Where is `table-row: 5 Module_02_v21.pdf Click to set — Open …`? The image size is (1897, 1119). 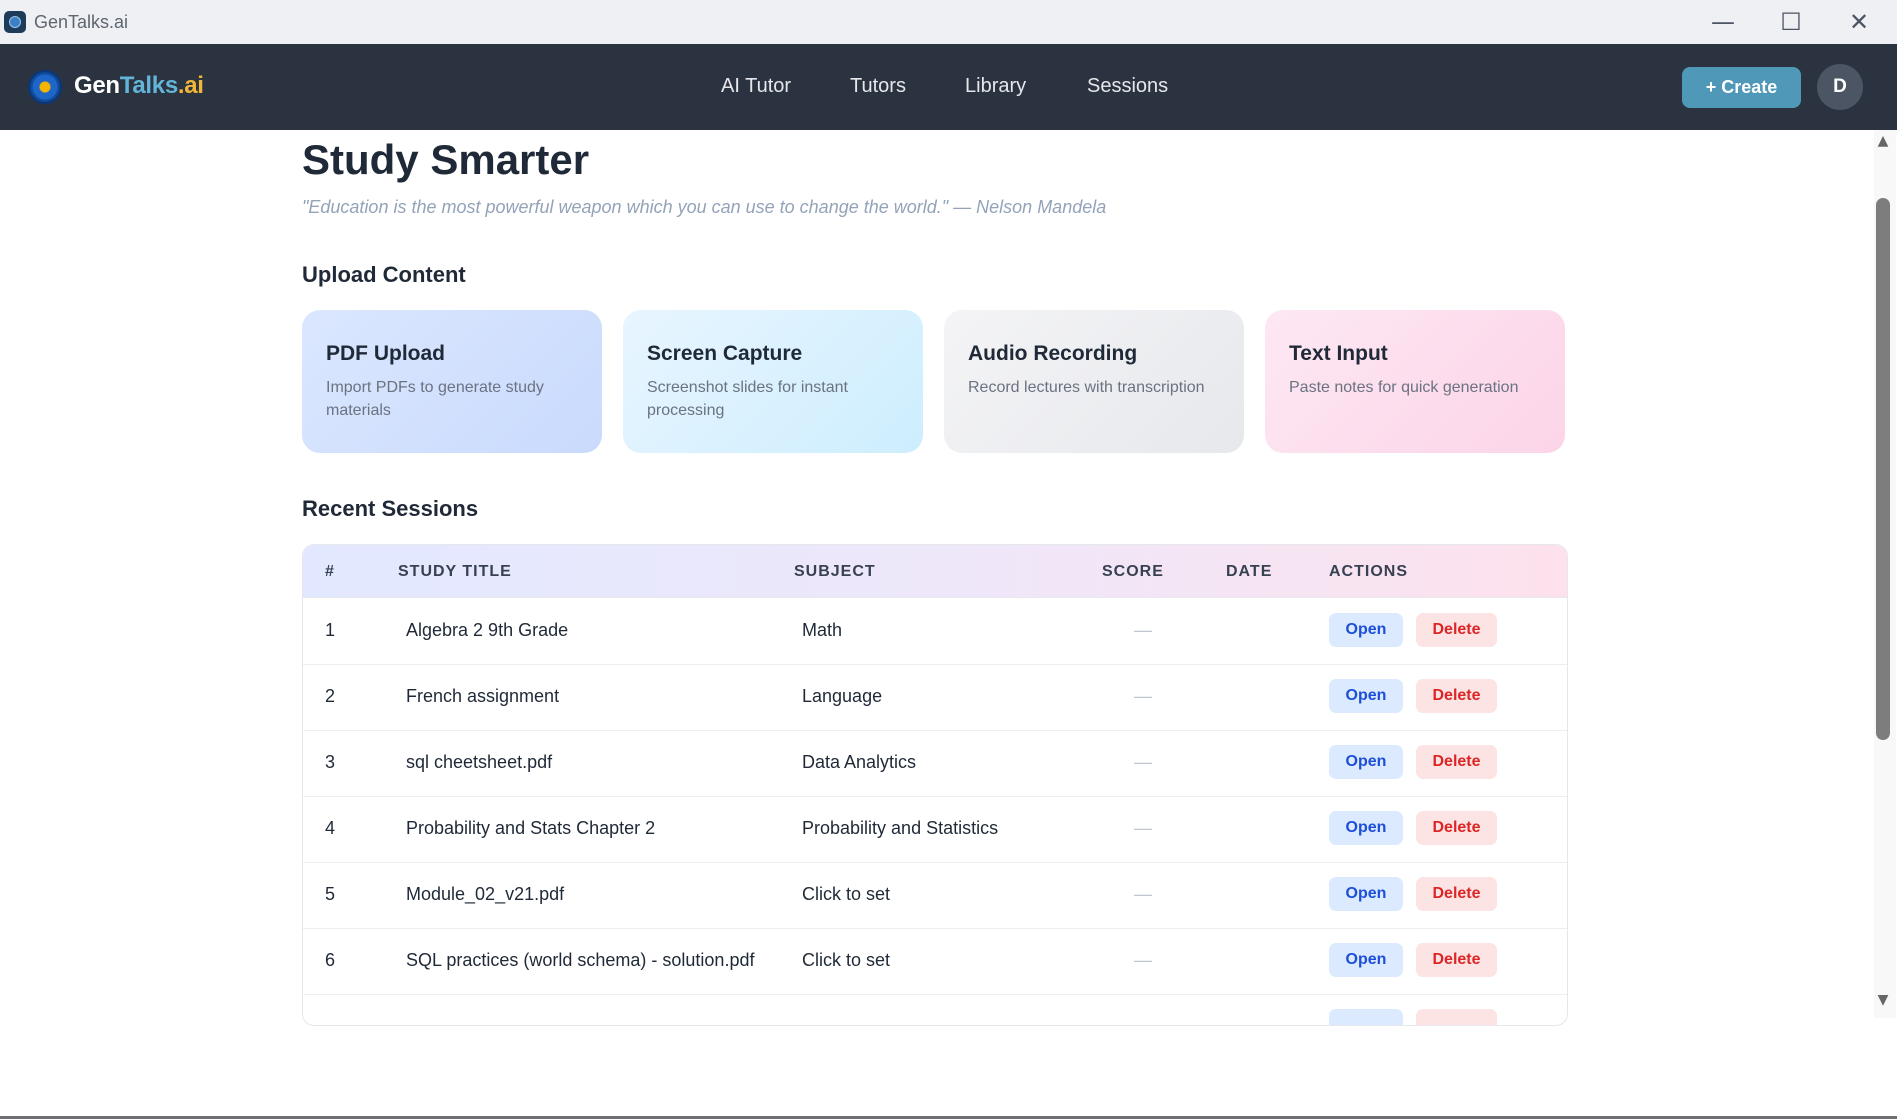
table-row: 5 Module_02_v21.pdf Click to set — Open … is located at coordinates (935, 895).